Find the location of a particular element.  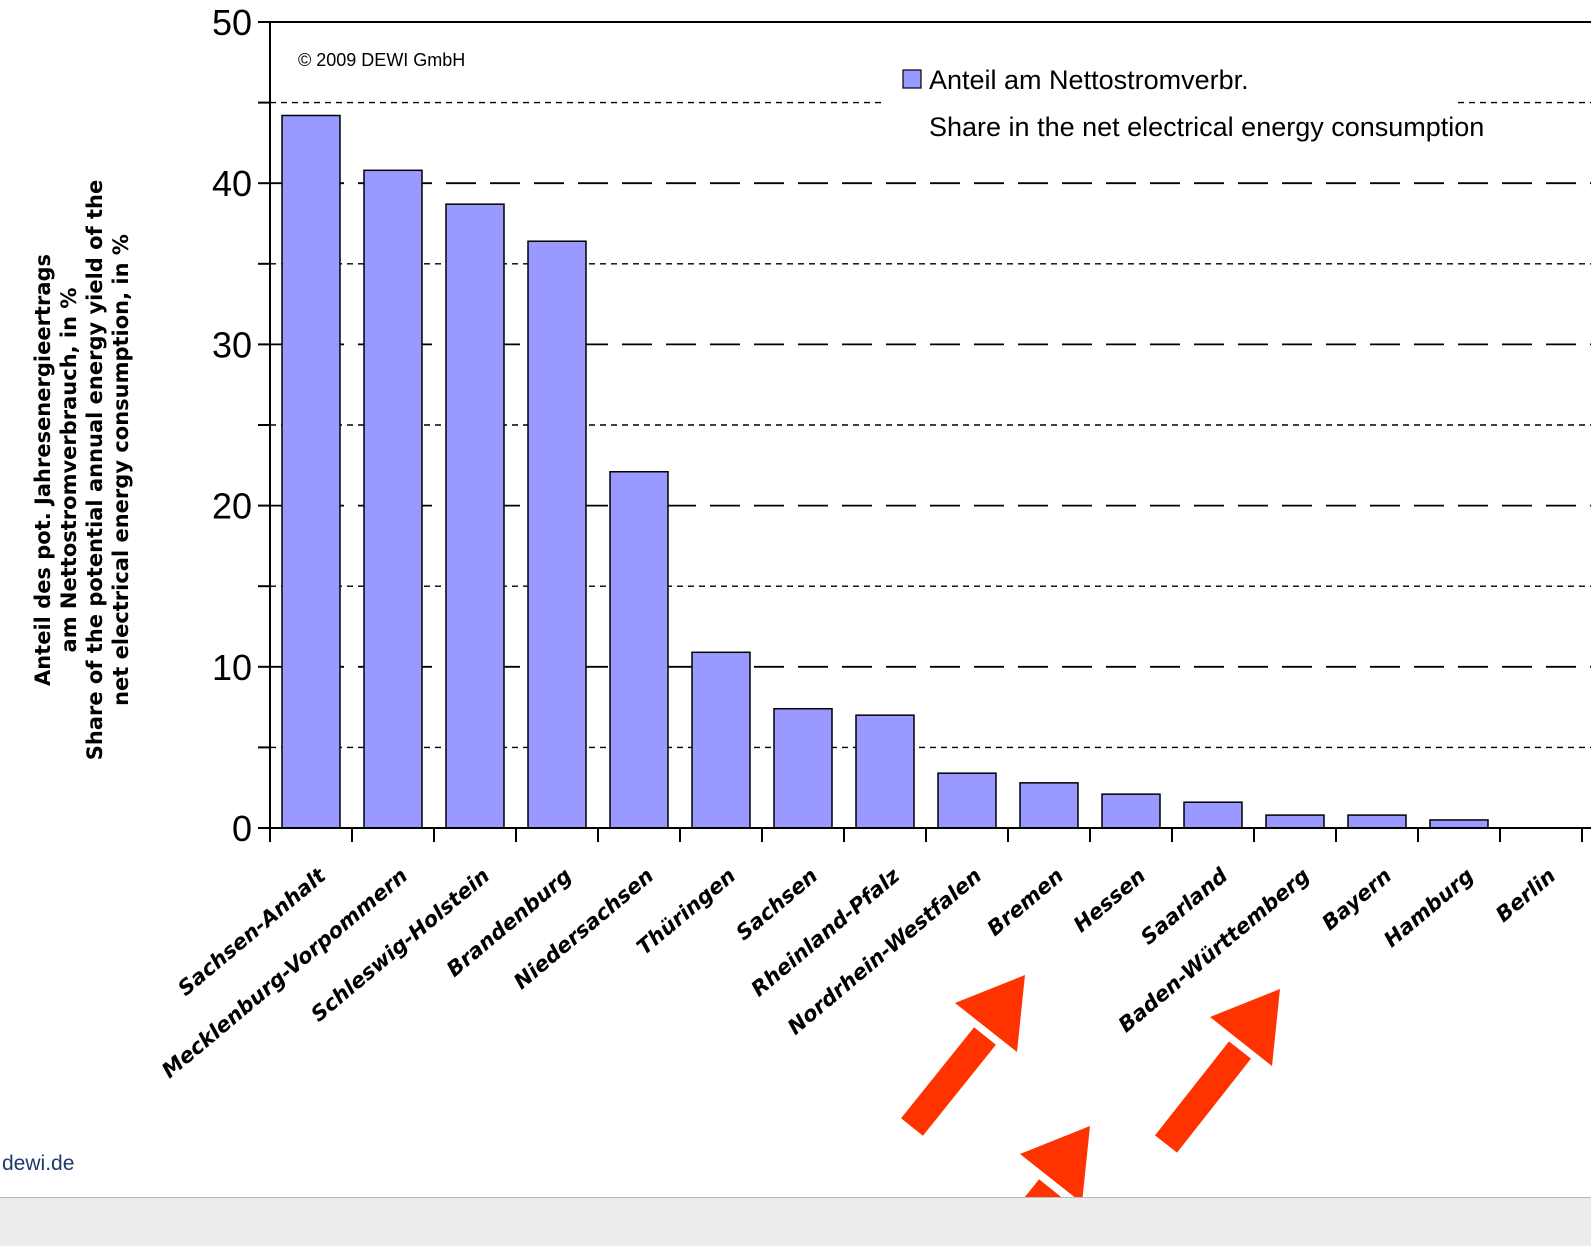

x-tick-label: Bayern is located at coordinates (1356, 899).